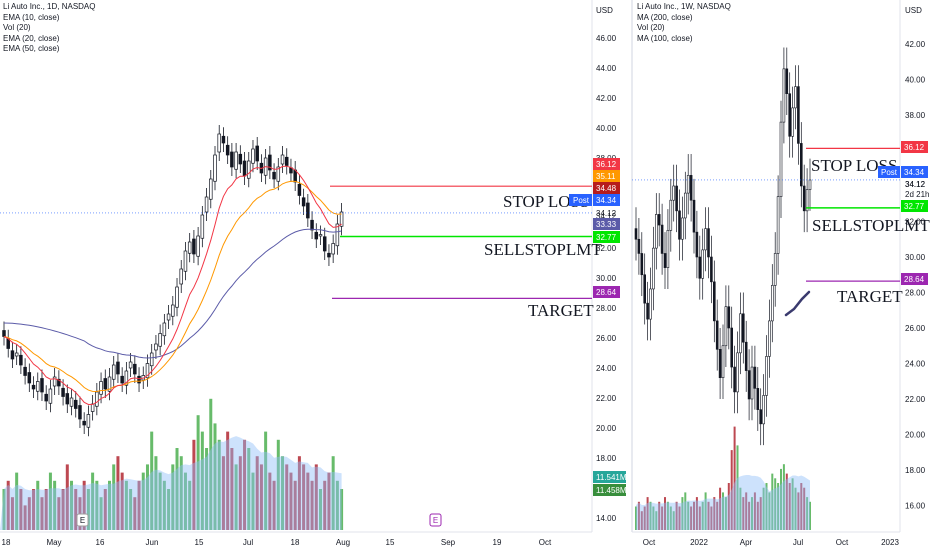 The height and width of the screenshot is (550, 932). What do you see at coordinates (651, 27) in the screenshot?
I see `right-legend-vol: Vol (20)` at bounding box center [651, 27].